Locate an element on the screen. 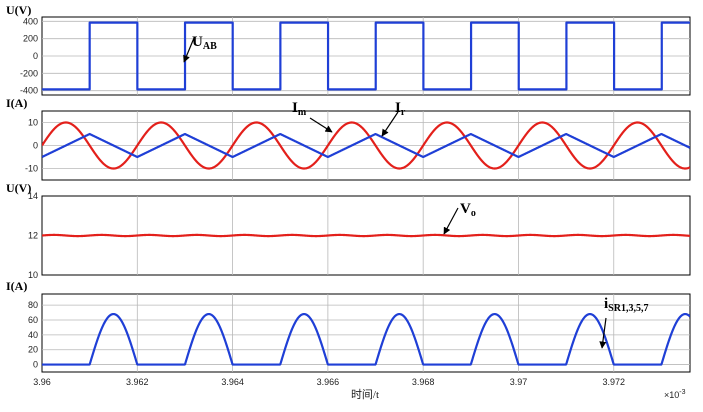 This screenshot has width=703, height=412. arrow-vo is located at coordinates (451, 221).